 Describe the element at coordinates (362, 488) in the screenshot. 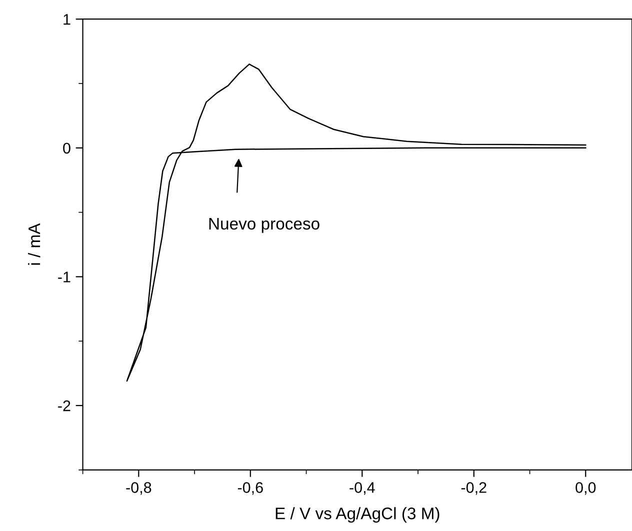

I see `x-tick-label: -0,4` at that location.